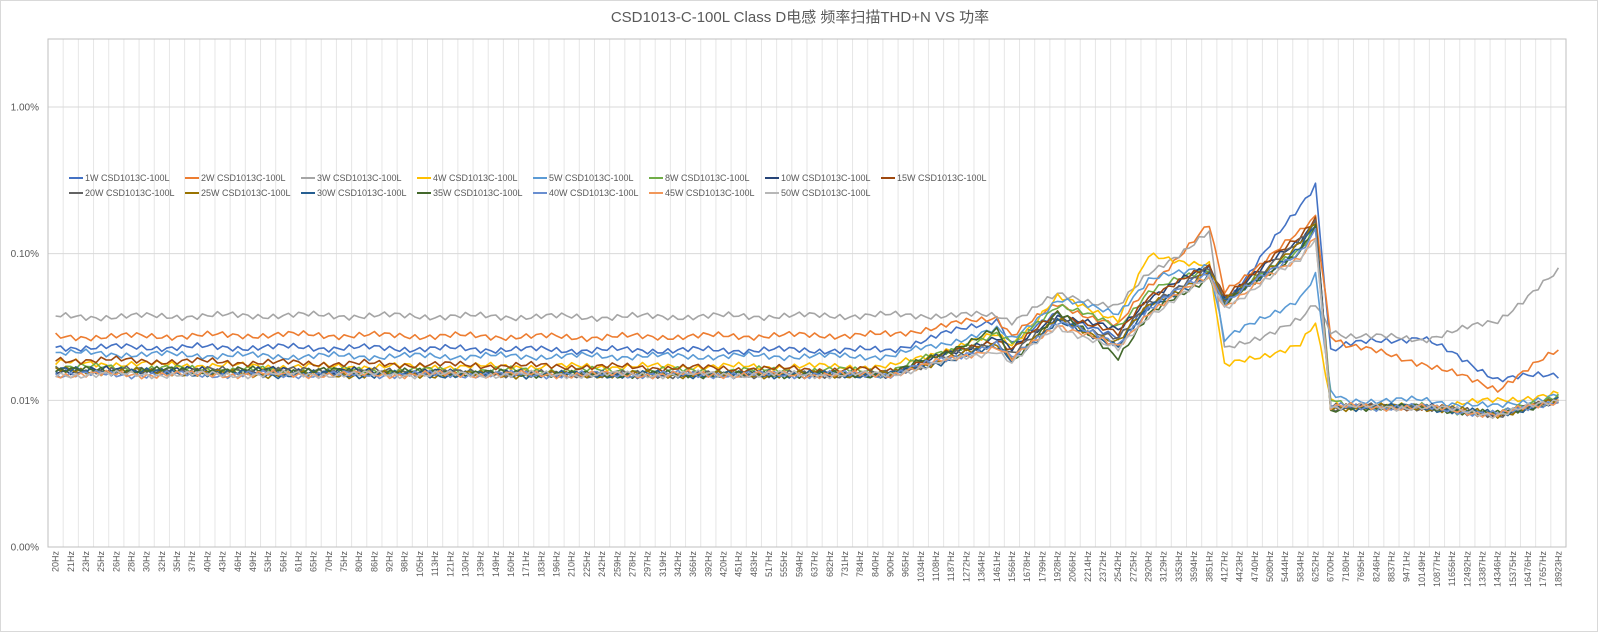 The height and width of the screenshot is (633, 1598). What do you see at coordinates (177, 562) in the screenshot?
I see `x-tick-label: 35Hz` at bounding box center [177, 562].